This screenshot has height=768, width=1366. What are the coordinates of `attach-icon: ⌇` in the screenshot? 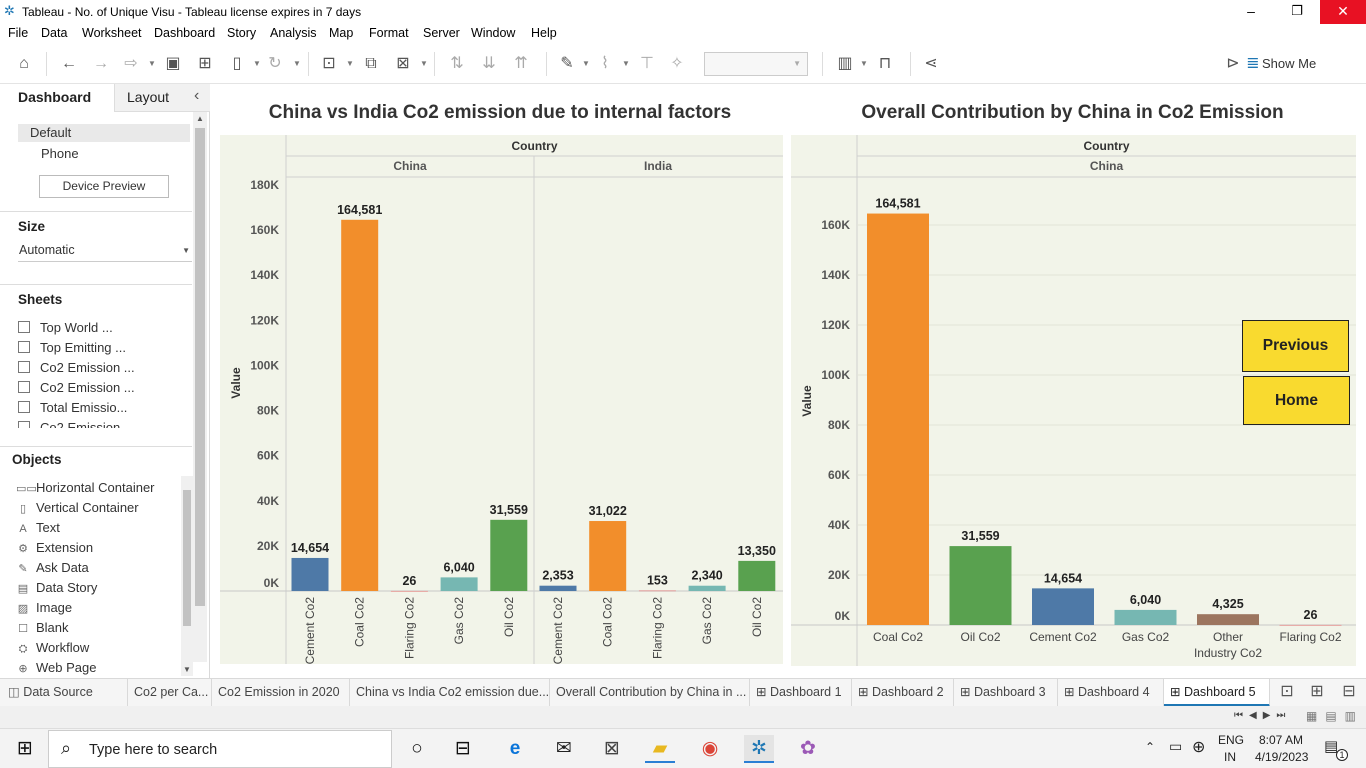 It's located at (605, 63).